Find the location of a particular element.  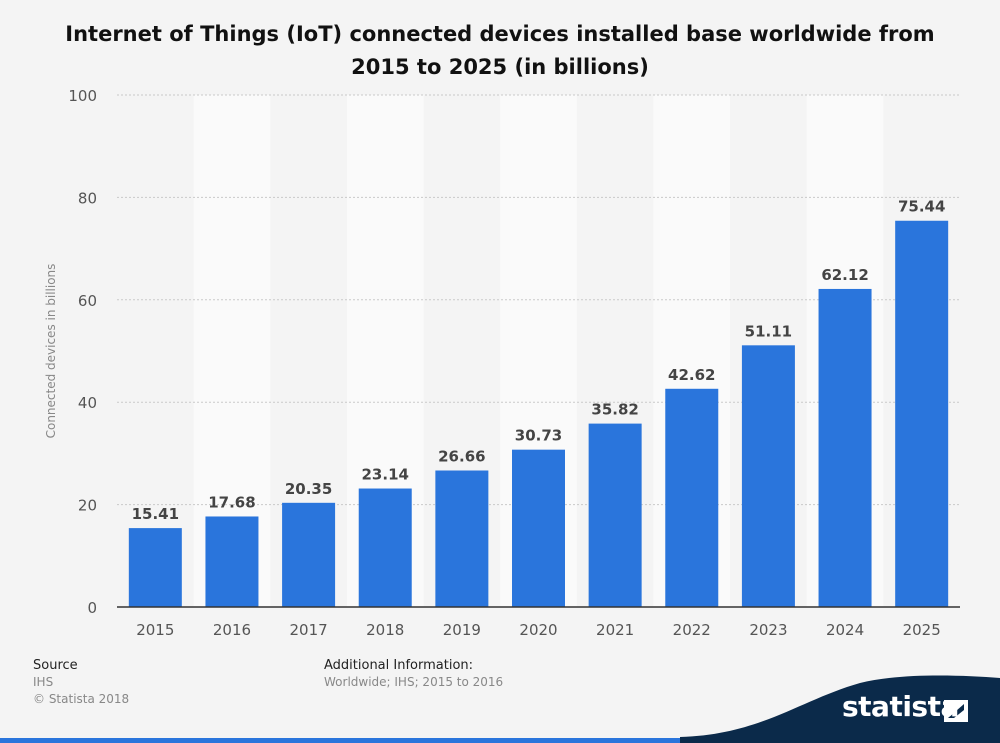

x-tick-label: 2016 is located at coordinates (232, 630).